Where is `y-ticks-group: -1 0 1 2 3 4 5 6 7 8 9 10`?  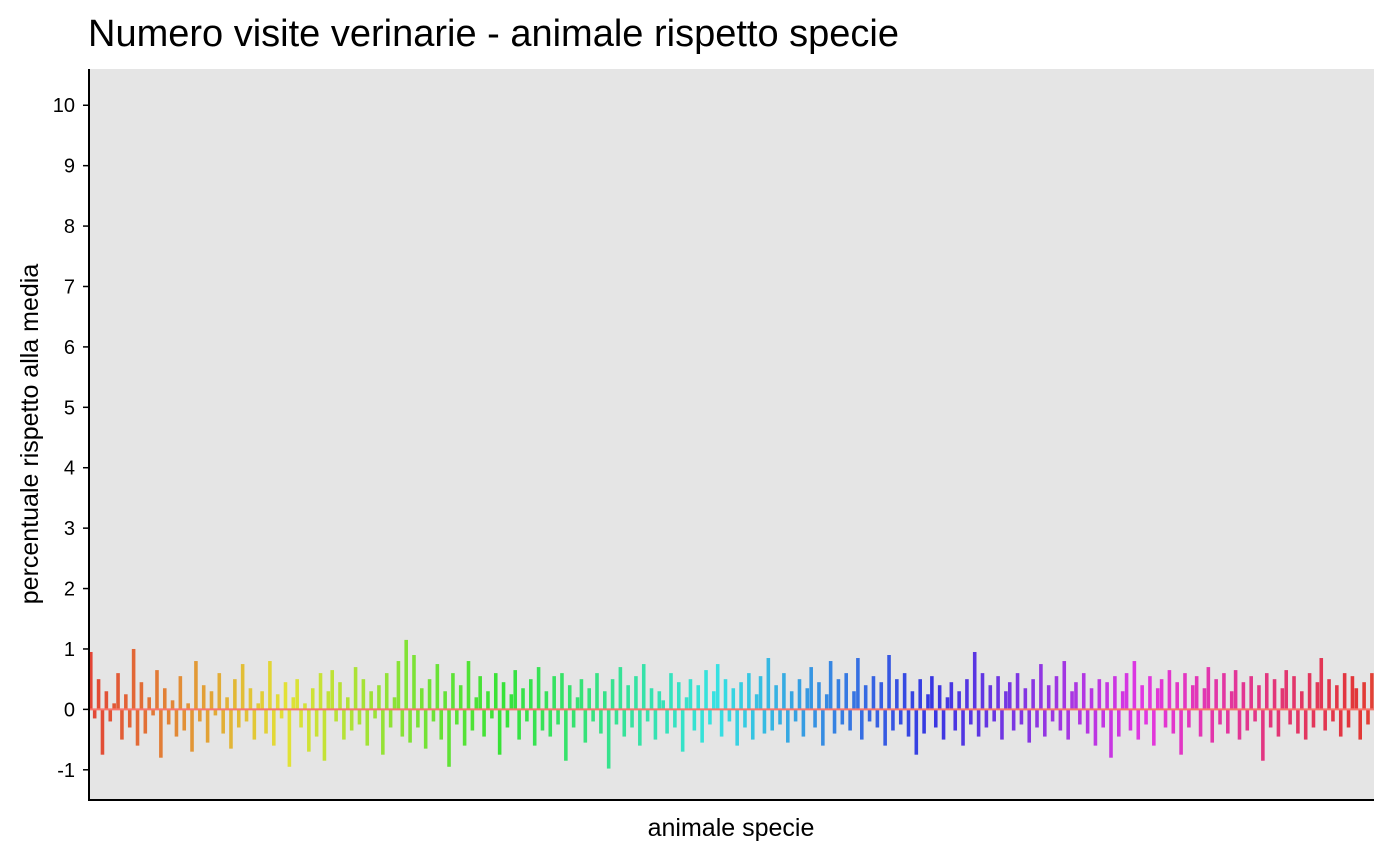
y-ticks-group: -1 0 1 2 3 4 5 6 7 8 9 10 is located at coordinates (71, 438).